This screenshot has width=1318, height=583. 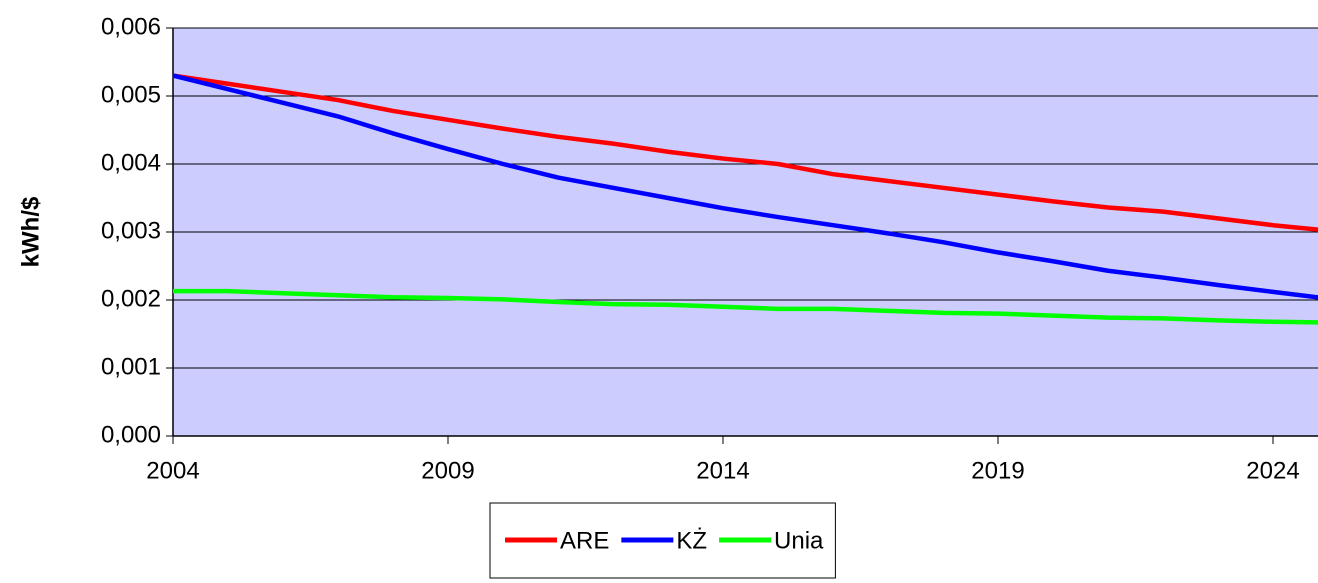 I want to click on x-tick-label: 2024, so click(x=1272, y=470).